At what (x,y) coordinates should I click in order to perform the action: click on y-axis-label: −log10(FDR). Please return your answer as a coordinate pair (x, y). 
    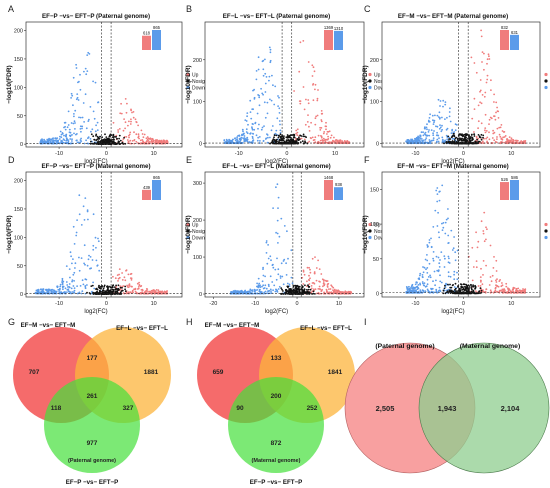
    Looking at the image, I should click on (365, 84).